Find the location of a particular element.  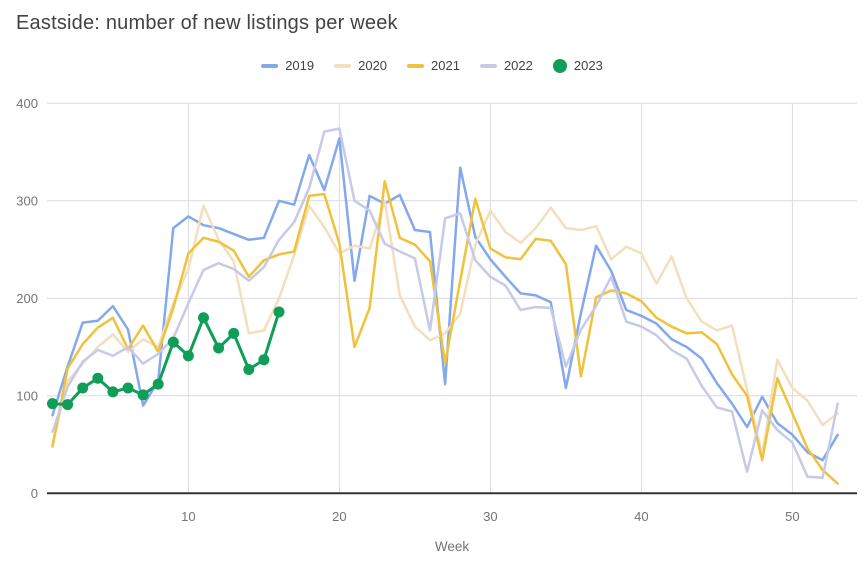

chart-legend: 2019 2020 2021 2022 2023 is located at coordinates (432, 65).